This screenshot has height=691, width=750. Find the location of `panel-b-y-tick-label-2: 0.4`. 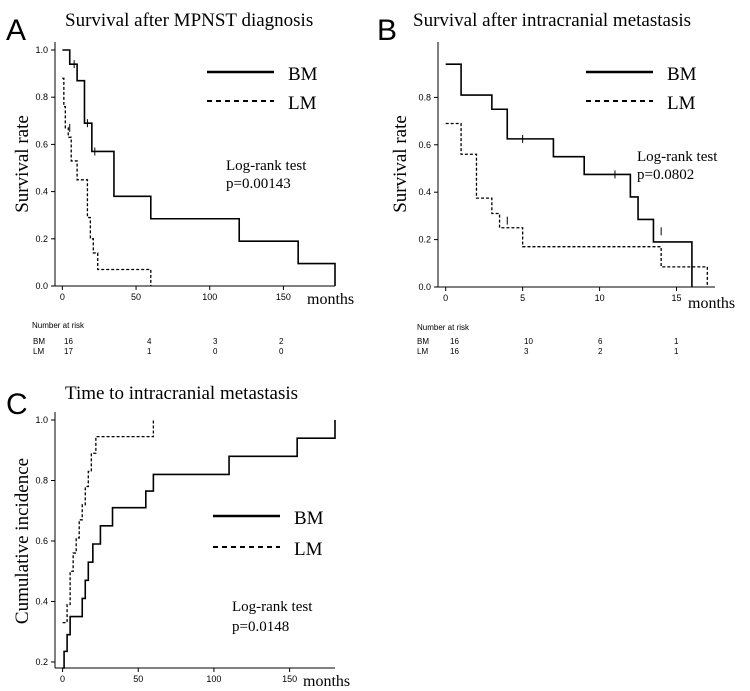

panel-b-y-tick-label-2: 0.4 is located at coordinates (424, 192).